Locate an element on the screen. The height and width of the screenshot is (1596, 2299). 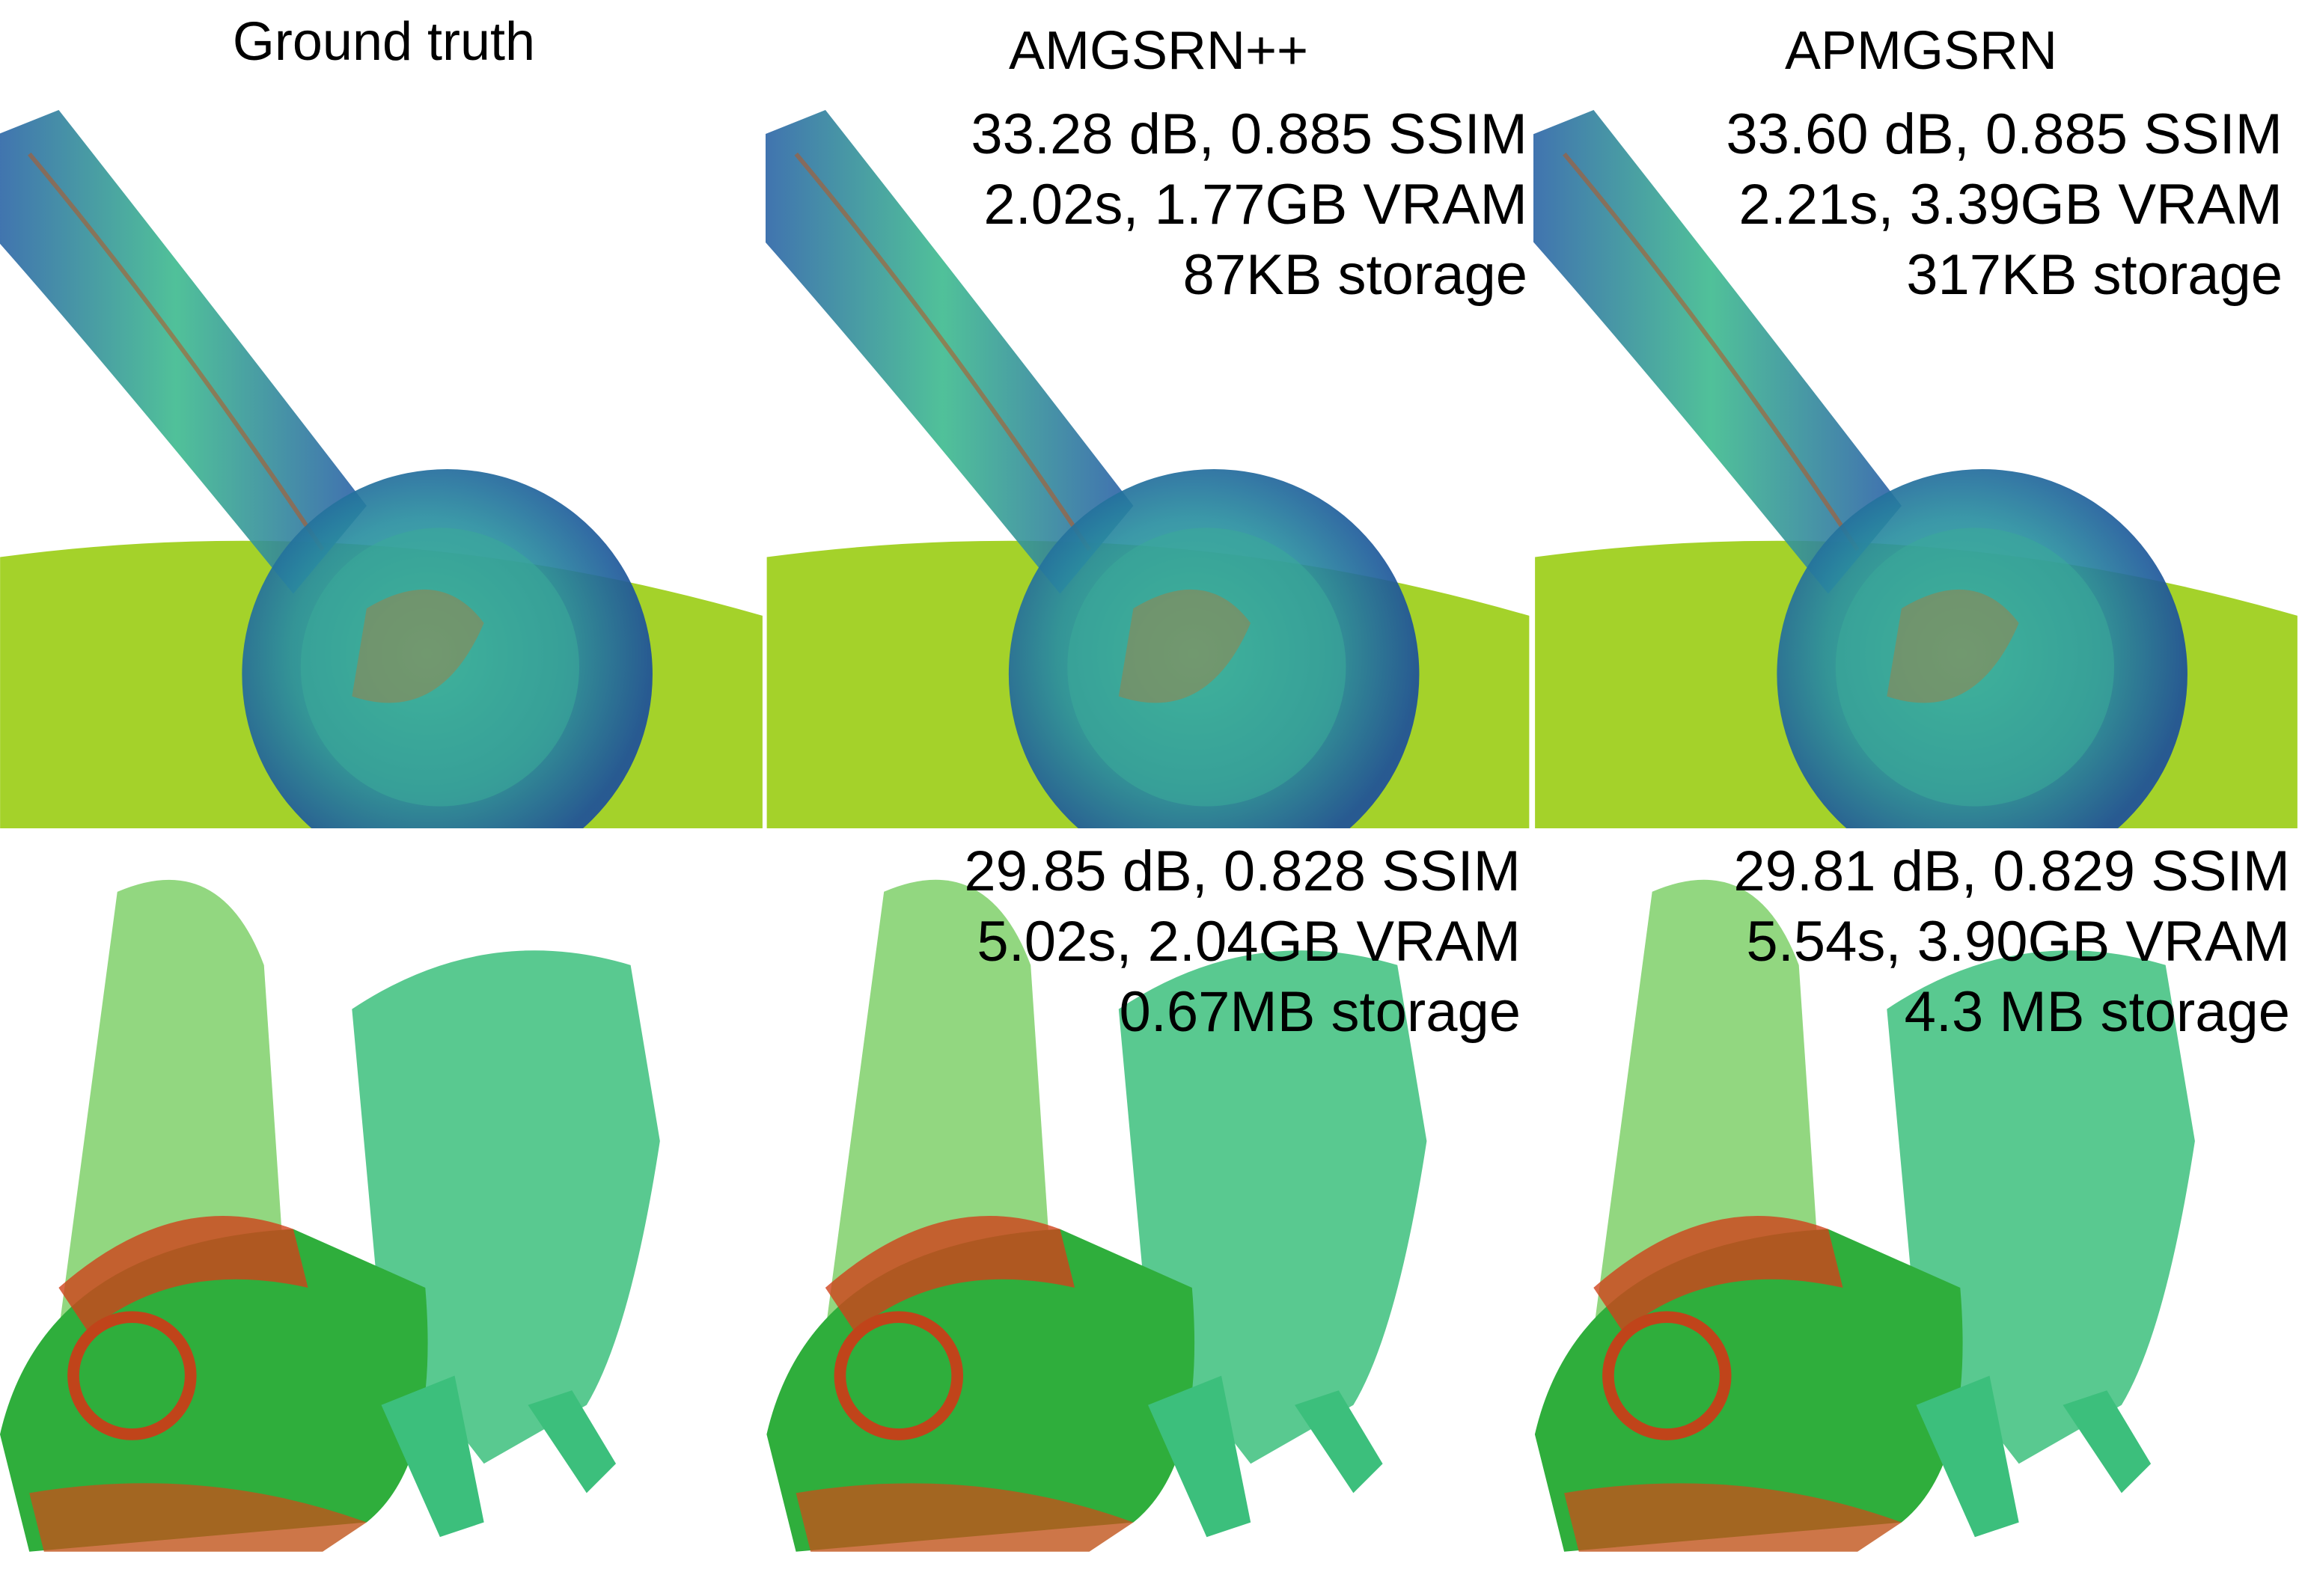
metric-line: 87KB storage is located at coordinates (1355, 275).